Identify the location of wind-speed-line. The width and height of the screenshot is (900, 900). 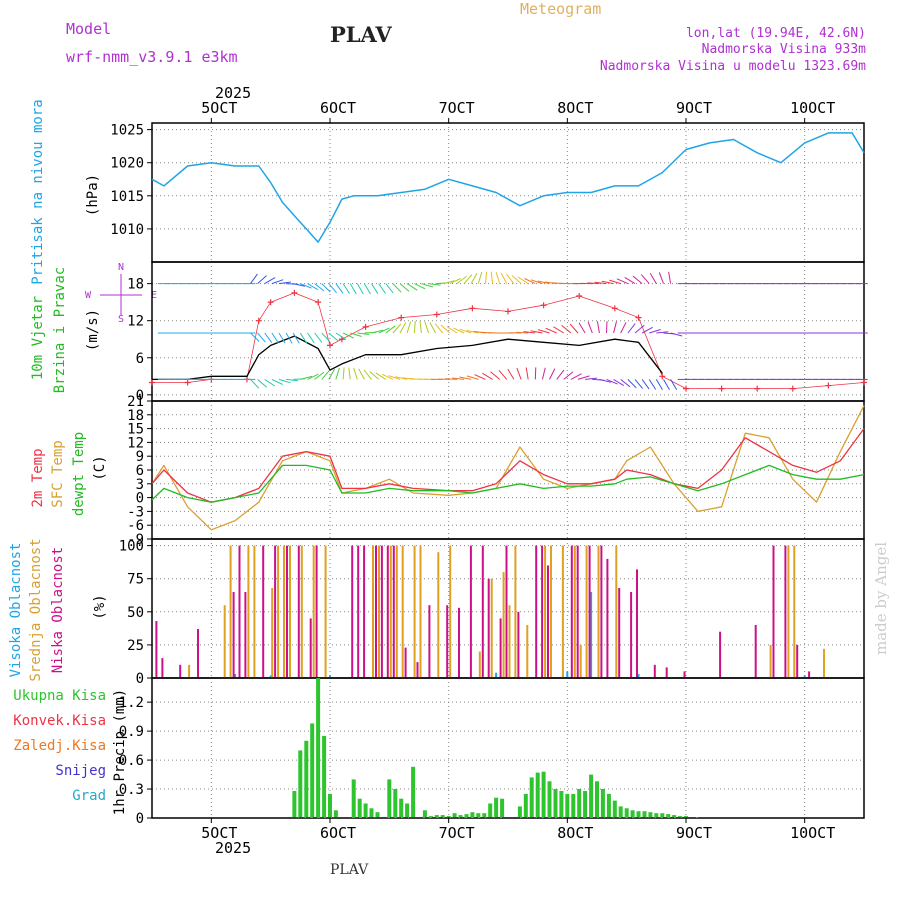
(407, 358).